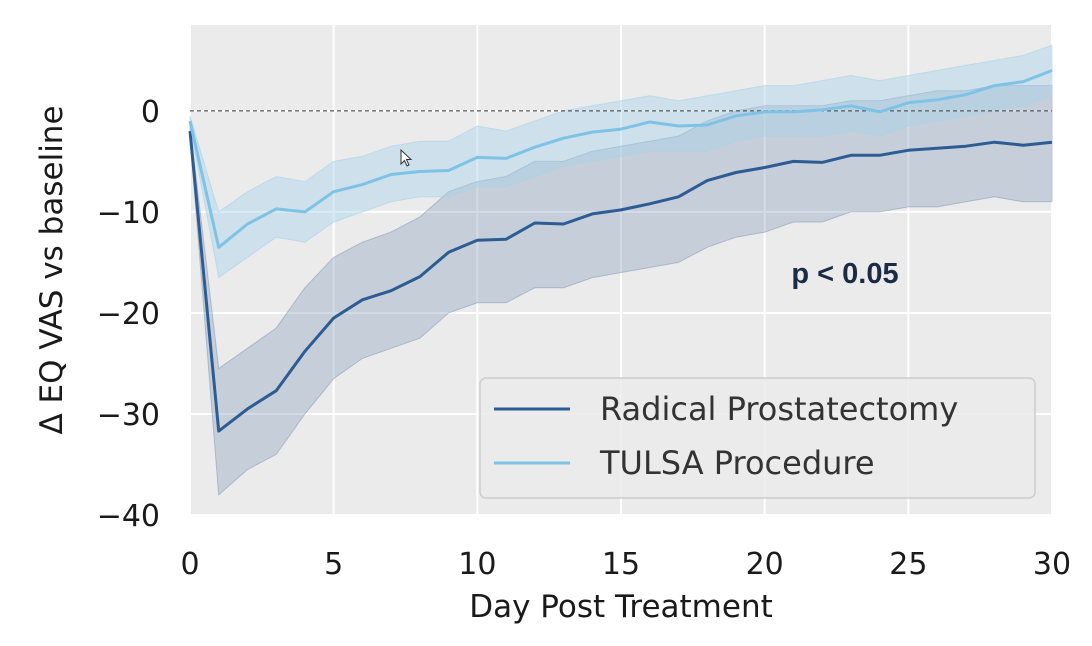 This screenshot has width=1092, height=646. Describe the element at coordinates (908, 564) in the screenshot. I see `x-tick-label: 25` at that location.